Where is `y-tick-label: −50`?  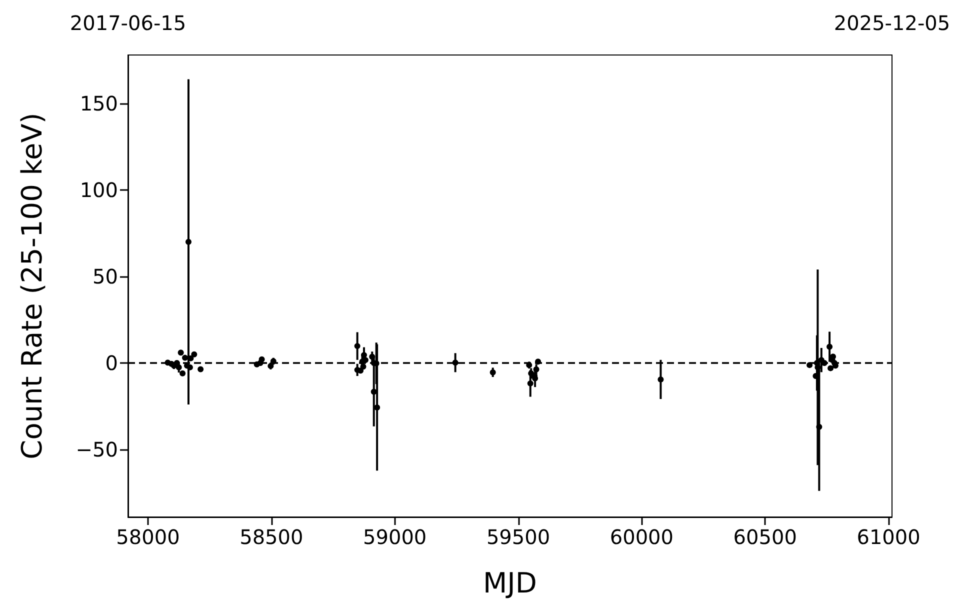
y-tick-label: −50 is located at coordinates (97, 450).